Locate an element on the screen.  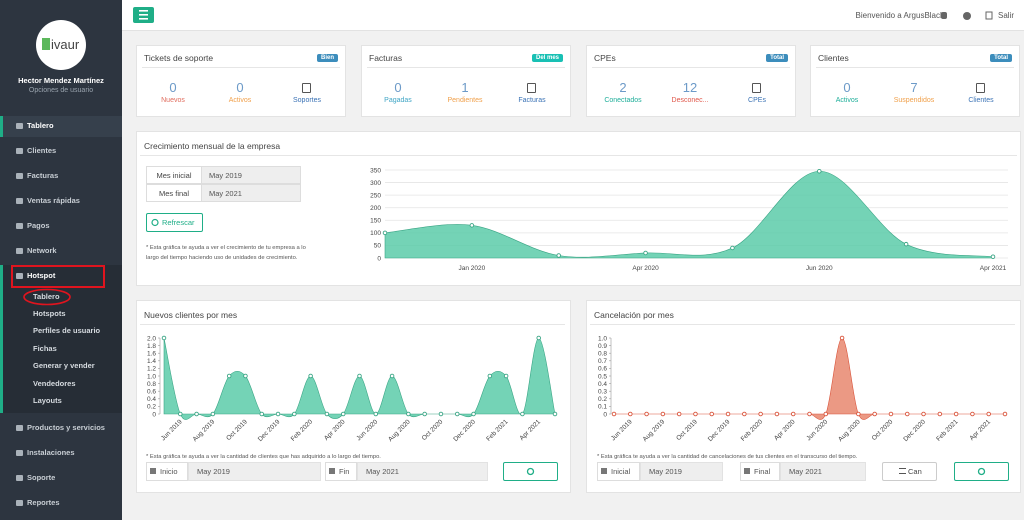
table-label: Mes final is located at coordinates (174, 193).